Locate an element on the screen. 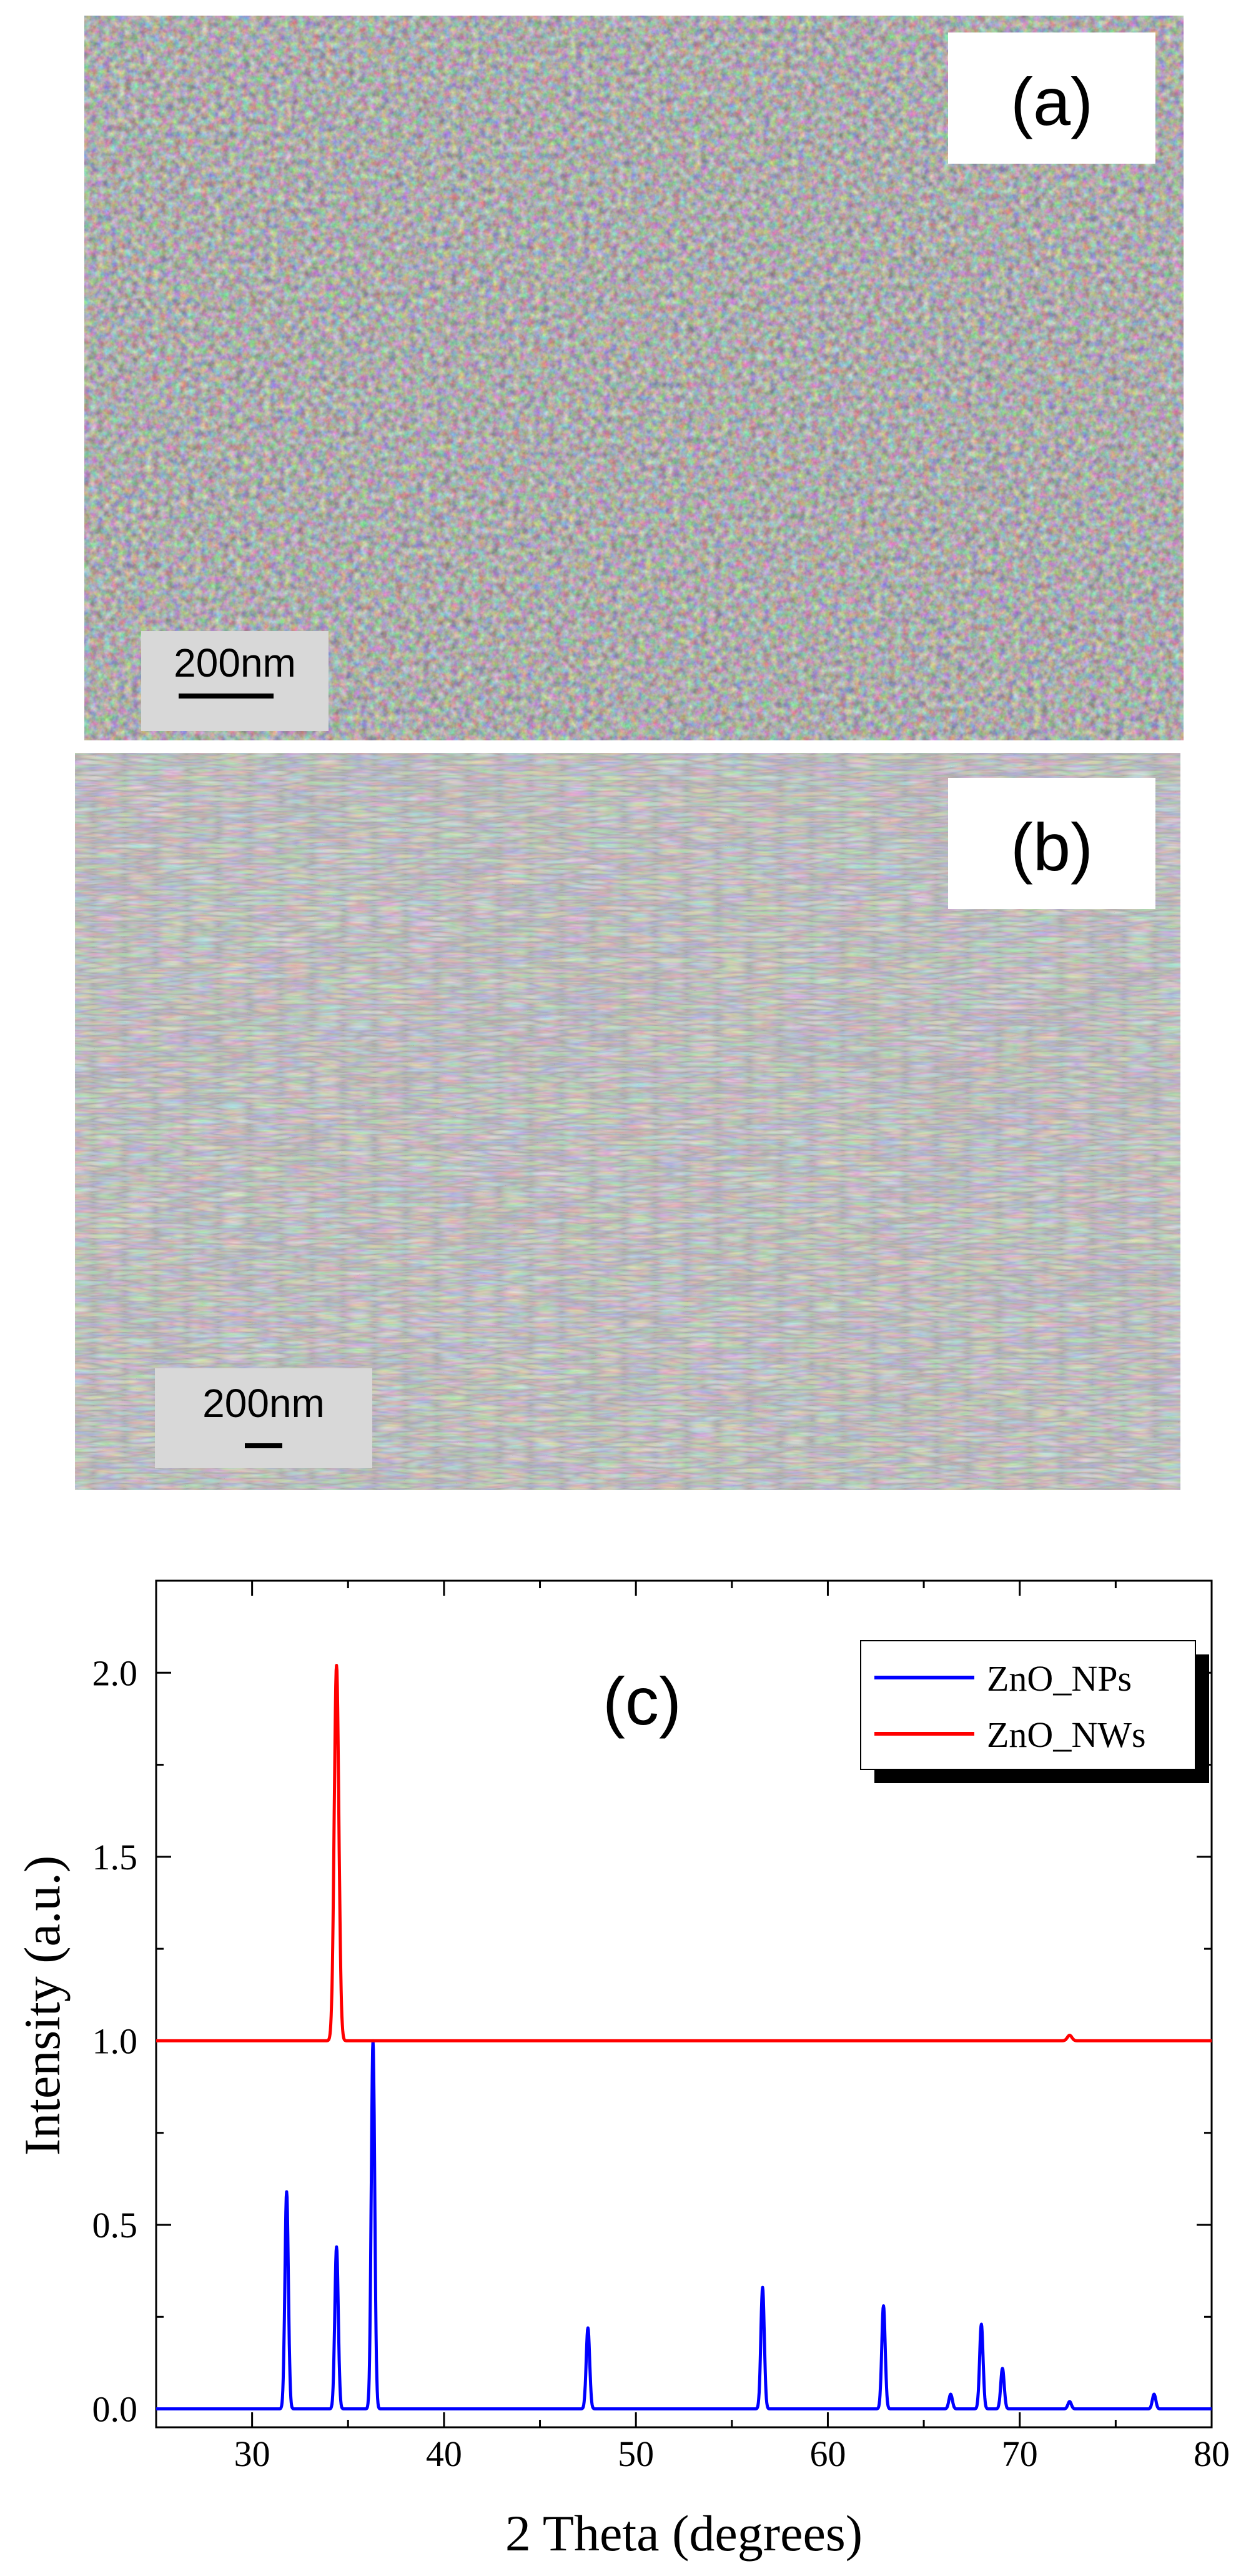 The height and width of the screenshot is (2576, 1246). legend-label-nps: ZnO_NPs is located at coordinates (1059, 1678).